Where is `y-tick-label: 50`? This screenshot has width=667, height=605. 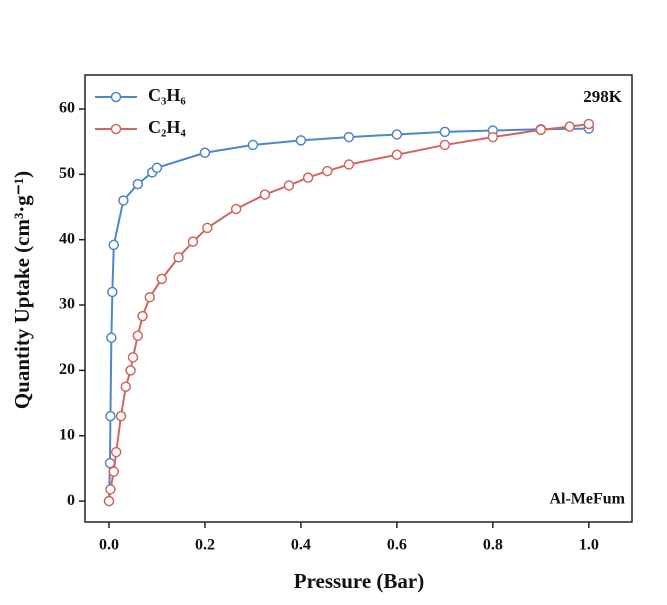
y-tick-label: 50 is located at coordinates (67, 173).